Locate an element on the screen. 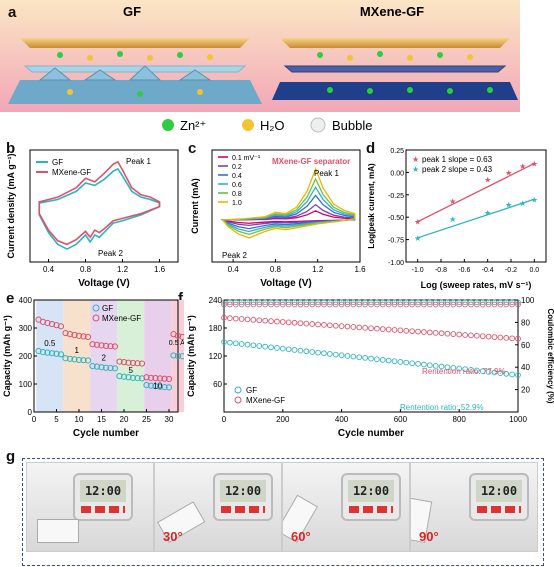 The height and width of the screenshot is (567, 554). e-xtick-label: 25 is located at coordinates (146, 419).